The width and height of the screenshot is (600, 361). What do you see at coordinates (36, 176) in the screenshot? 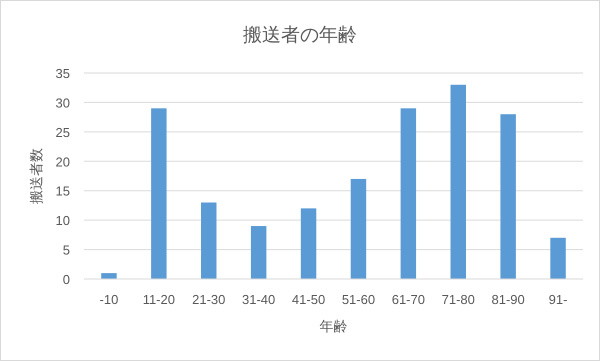
I see `y-axis-title: 搬送者数` at bounding box center [36, 176].